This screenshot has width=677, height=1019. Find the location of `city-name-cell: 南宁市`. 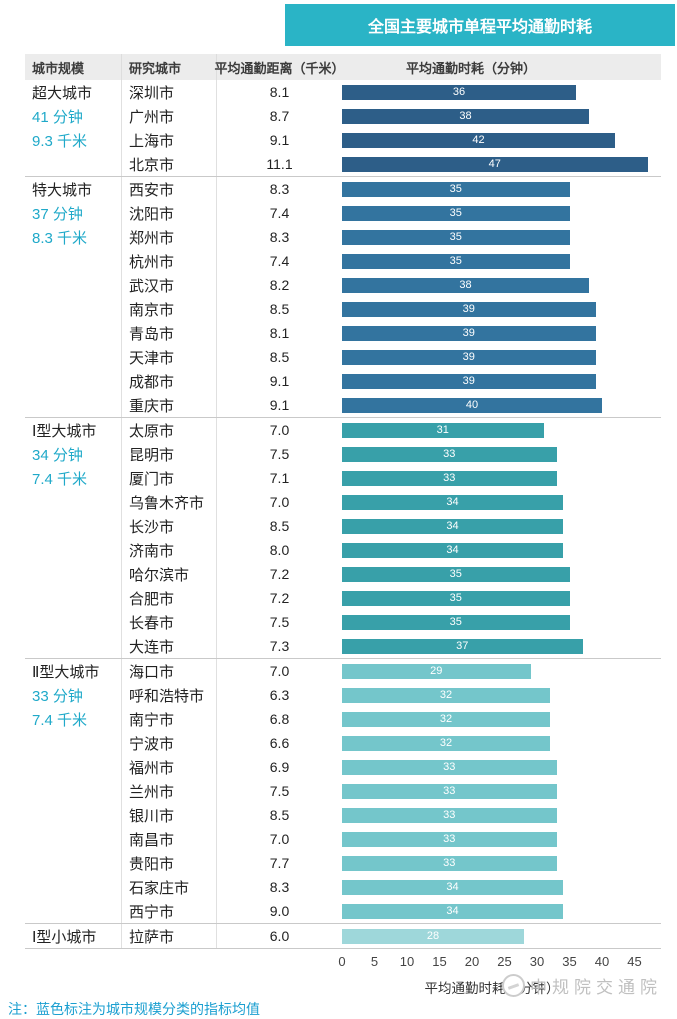

city-name-cell: 南宁市 is located at coordinates (169, 719).